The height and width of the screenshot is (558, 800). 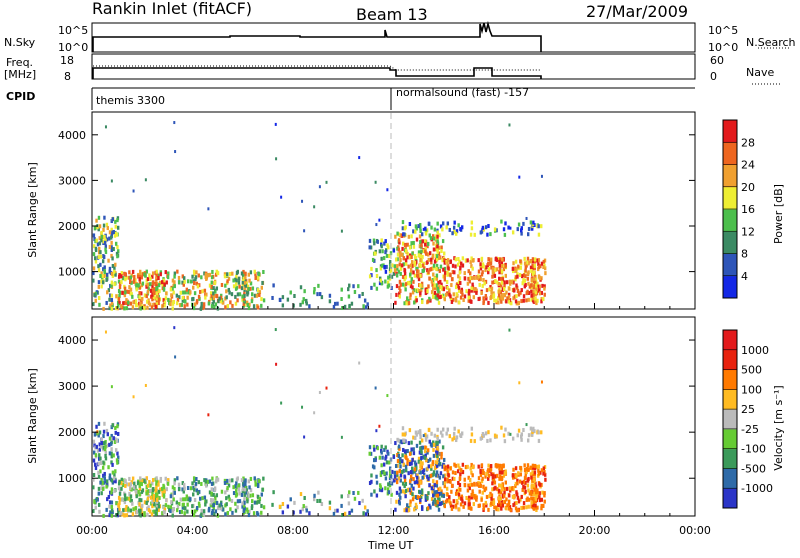 What do you see at coordinates (73, 30) in the screenshot?
I see `nsky-tick-top: 10^5` at bounding box center [73, 30].